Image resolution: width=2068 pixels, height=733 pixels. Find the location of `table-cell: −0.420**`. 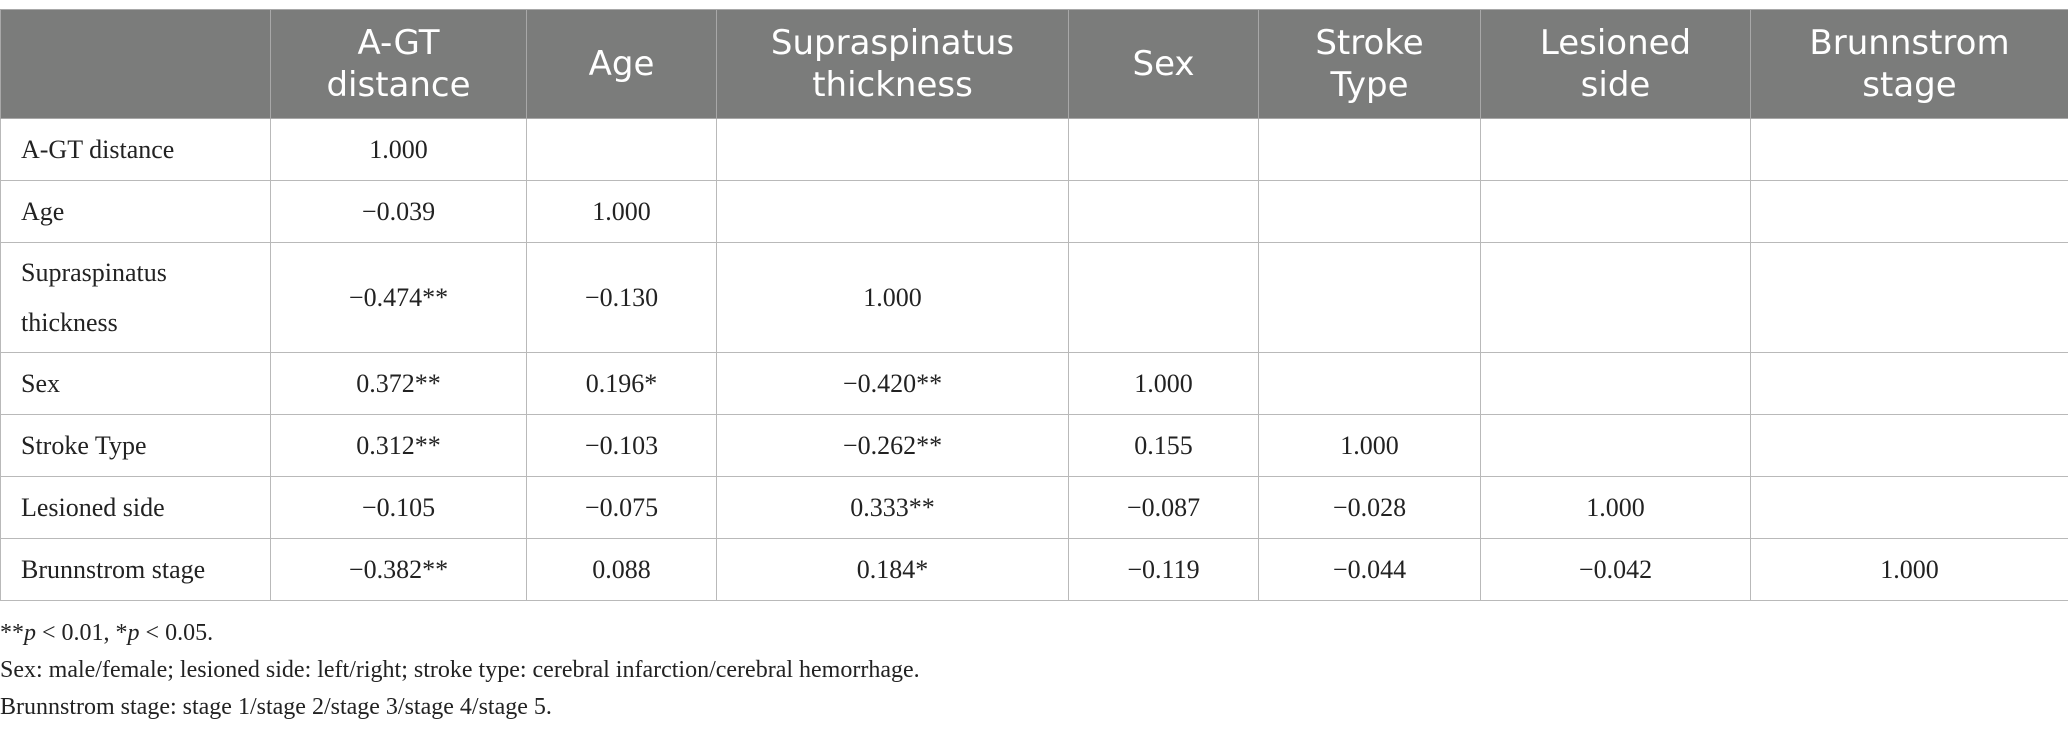

table-cell: −0.420** is located at coordinates (892, 383).